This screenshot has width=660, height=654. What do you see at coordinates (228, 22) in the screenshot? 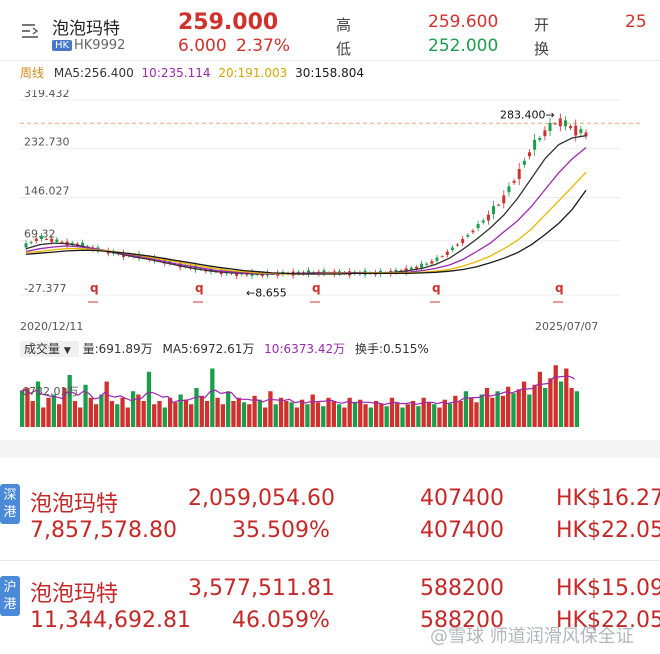
I see `current-price: 259.000` at bounding box center [228, 22].